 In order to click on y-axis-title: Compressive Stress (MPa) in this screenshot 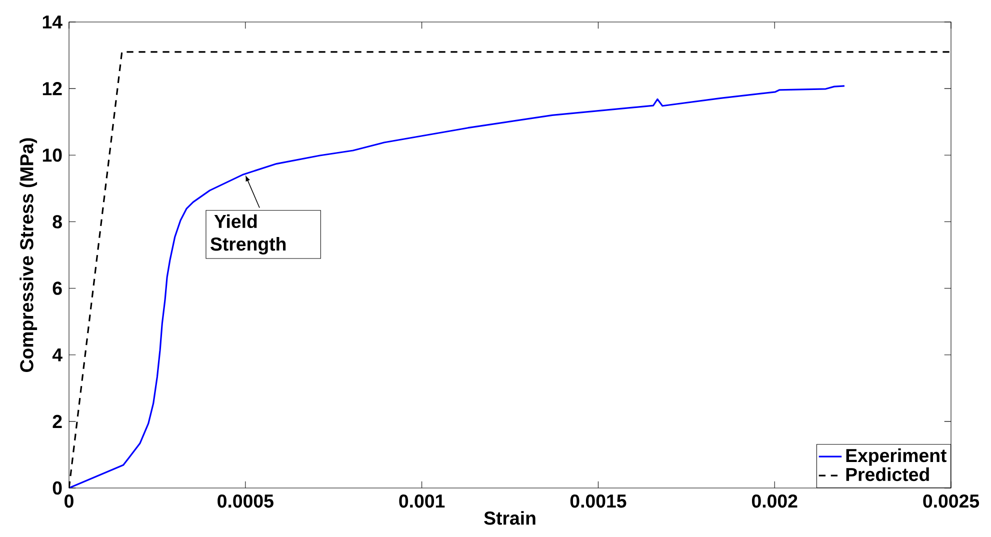, I will do `click(29, 255)`.